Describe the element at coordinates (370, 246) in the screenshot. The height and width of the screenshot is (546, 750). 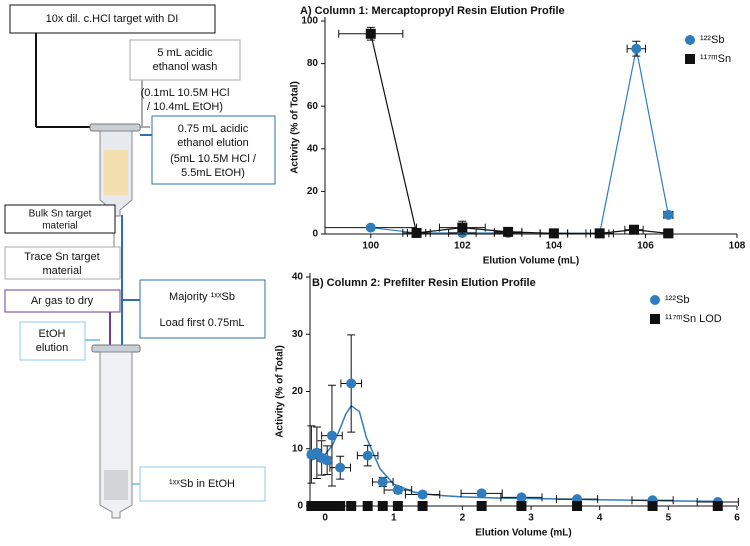
I see `x-tick-label: 100` at that location.